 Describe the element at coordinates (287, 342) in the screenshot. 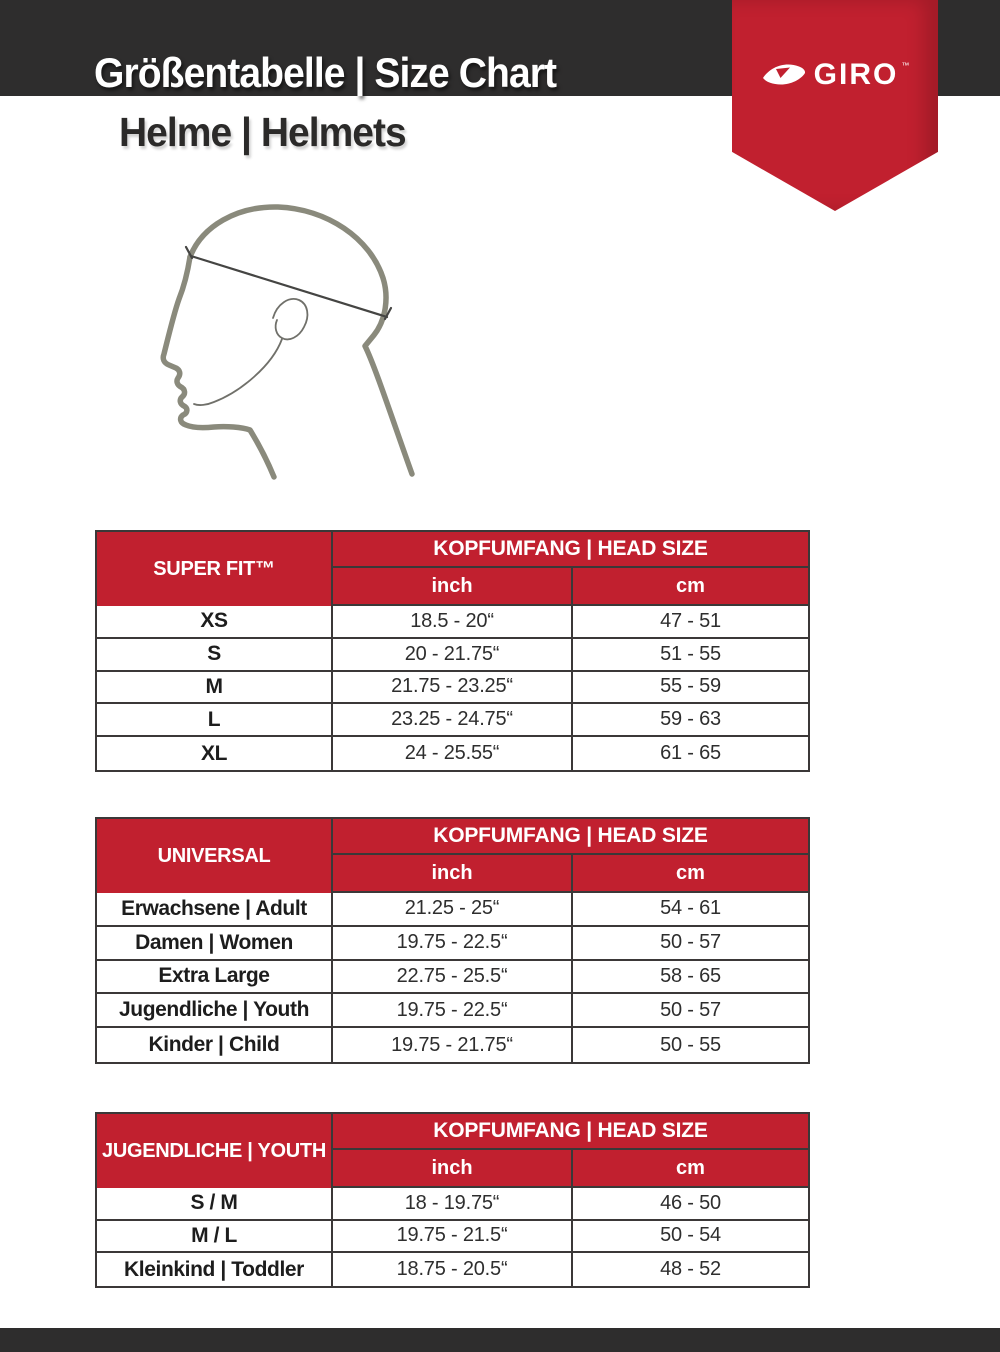

I see `head-profile-figure` at that location.